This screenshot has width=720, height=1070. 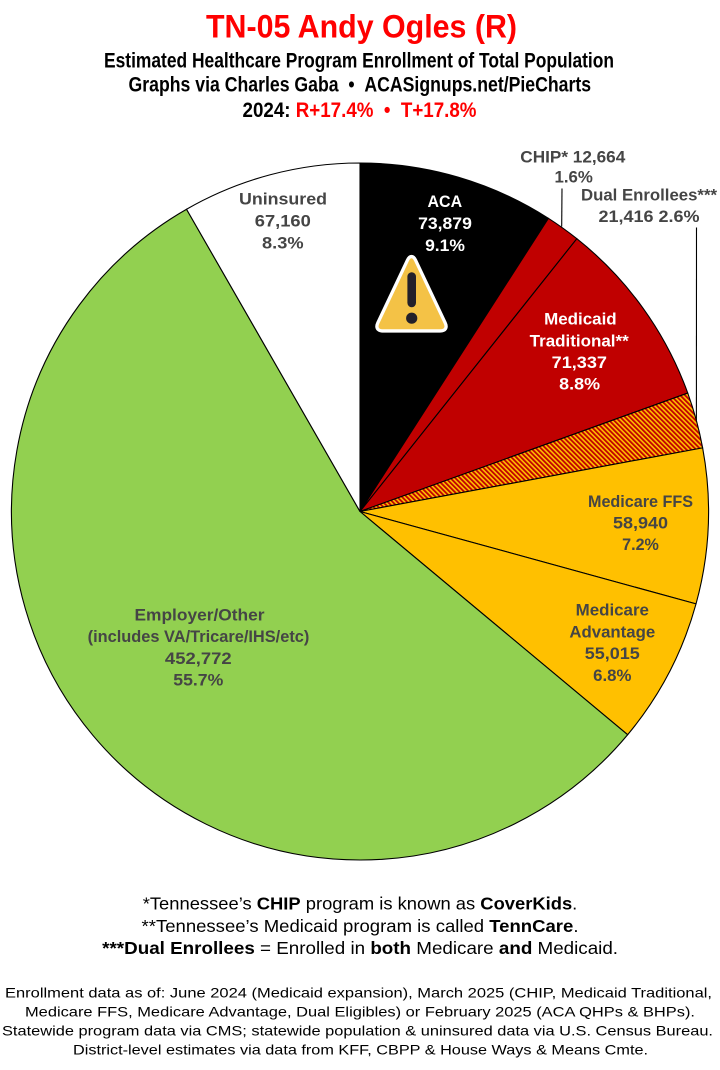 What do you see at coordinates (640, 544) in the screenshot?
I see `svg-text: 7.2%` at bounding box center [640, 544].